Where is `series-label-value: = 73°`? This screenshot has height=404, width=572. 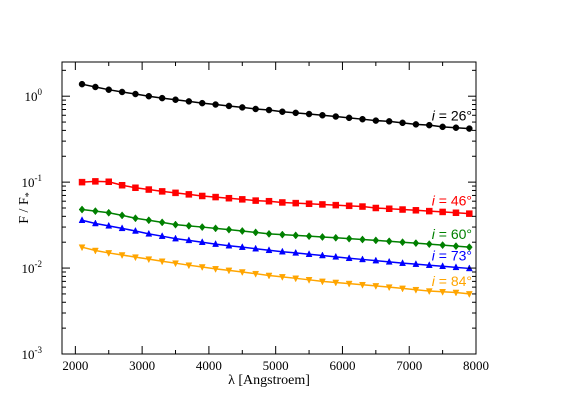 series-label-value: = 73° is located at coordinates (453, 255).